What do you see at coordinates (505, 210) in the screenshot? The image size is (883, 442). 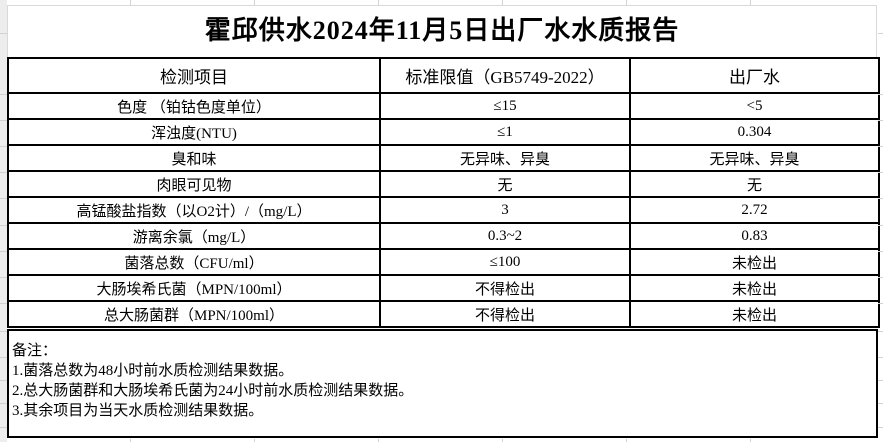 I see `limit-cell: 3` at bounding box center [505, 210].